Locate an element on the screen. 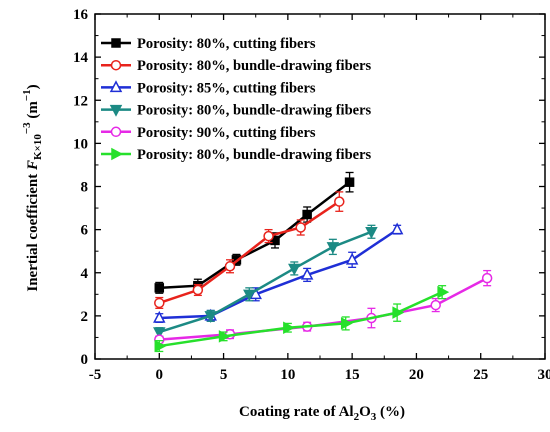 The height and width of the screenshot is (432, 550). x-tick-label: 5 is located at coordinates (224, 375).